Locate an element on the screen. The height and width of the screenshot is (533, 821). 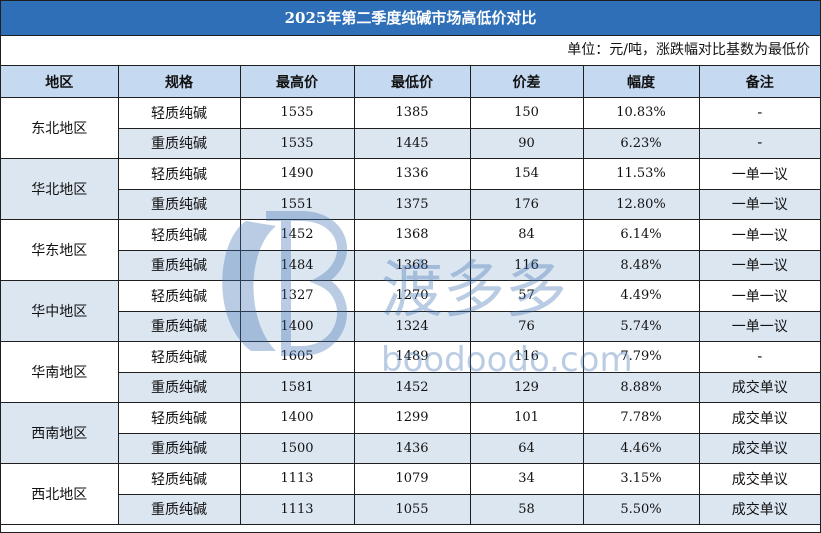
table-row: 重质纯碱 1113 1055 58 5.50% 成交单议 is located at coordinates (410, 509).